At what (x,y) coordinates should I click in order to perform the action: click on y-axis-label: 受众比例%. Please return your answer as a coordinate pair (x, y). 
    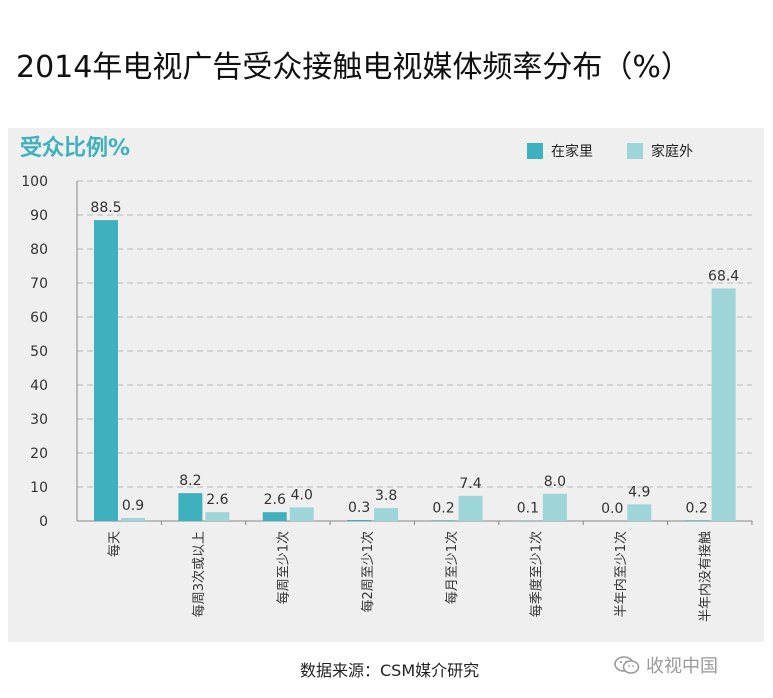
    Looking at the image, I should click on (75, 148).